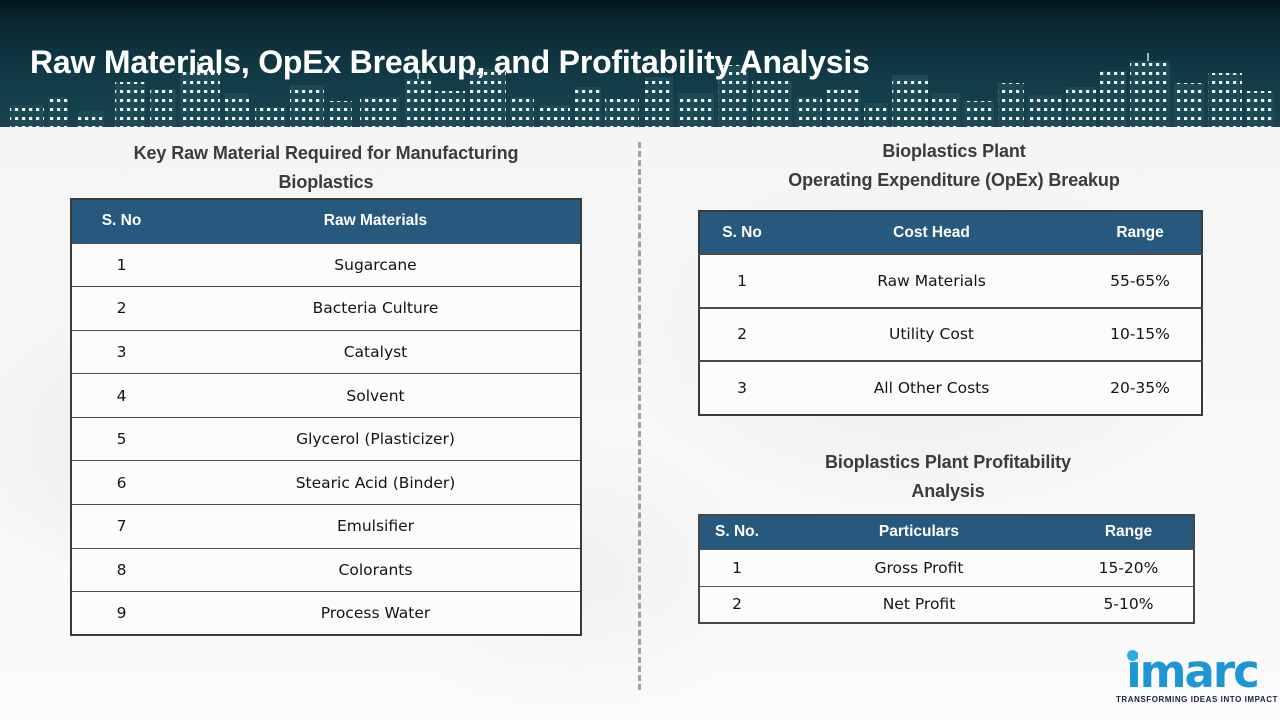  What do you see at coordinates (376, 569) in the screenshot?
I see `cell-material: Colorants` at bounding box center [376, 569].